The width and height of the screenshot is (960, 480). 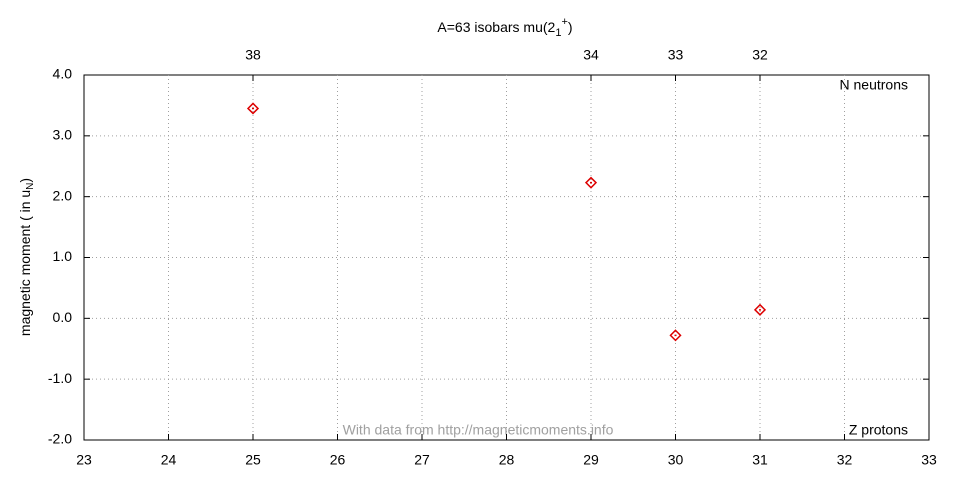 What do you see at coordinates (845, 460) in the screenshot?
I see `x-tick-label: 32` at bounding box center [845, 460].